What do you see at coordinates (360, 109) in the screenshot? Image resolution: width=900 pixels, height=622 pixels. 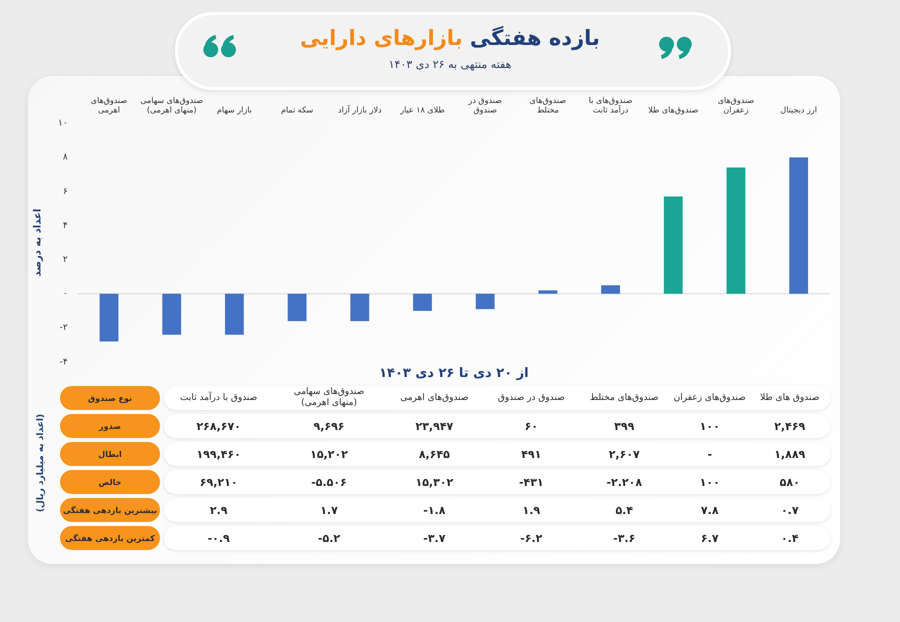 I see `x-tick-label: دلار بازار آزاد` at bounding box center [360, 109].